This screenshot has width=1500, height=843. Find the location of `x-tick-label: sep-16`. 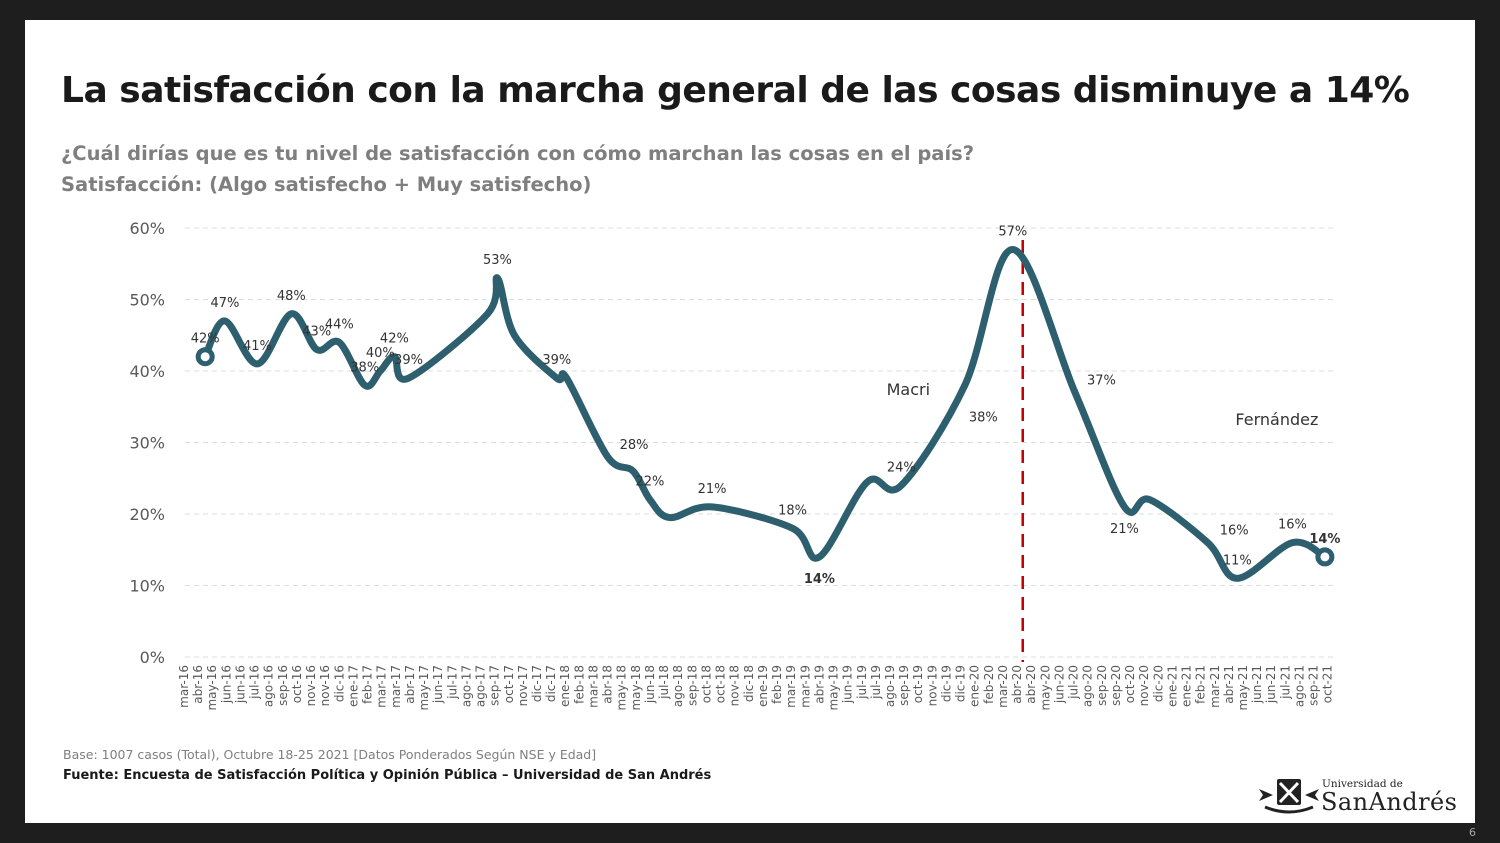

x-tick-label: sep-16 is located at coordinates (283, 685).